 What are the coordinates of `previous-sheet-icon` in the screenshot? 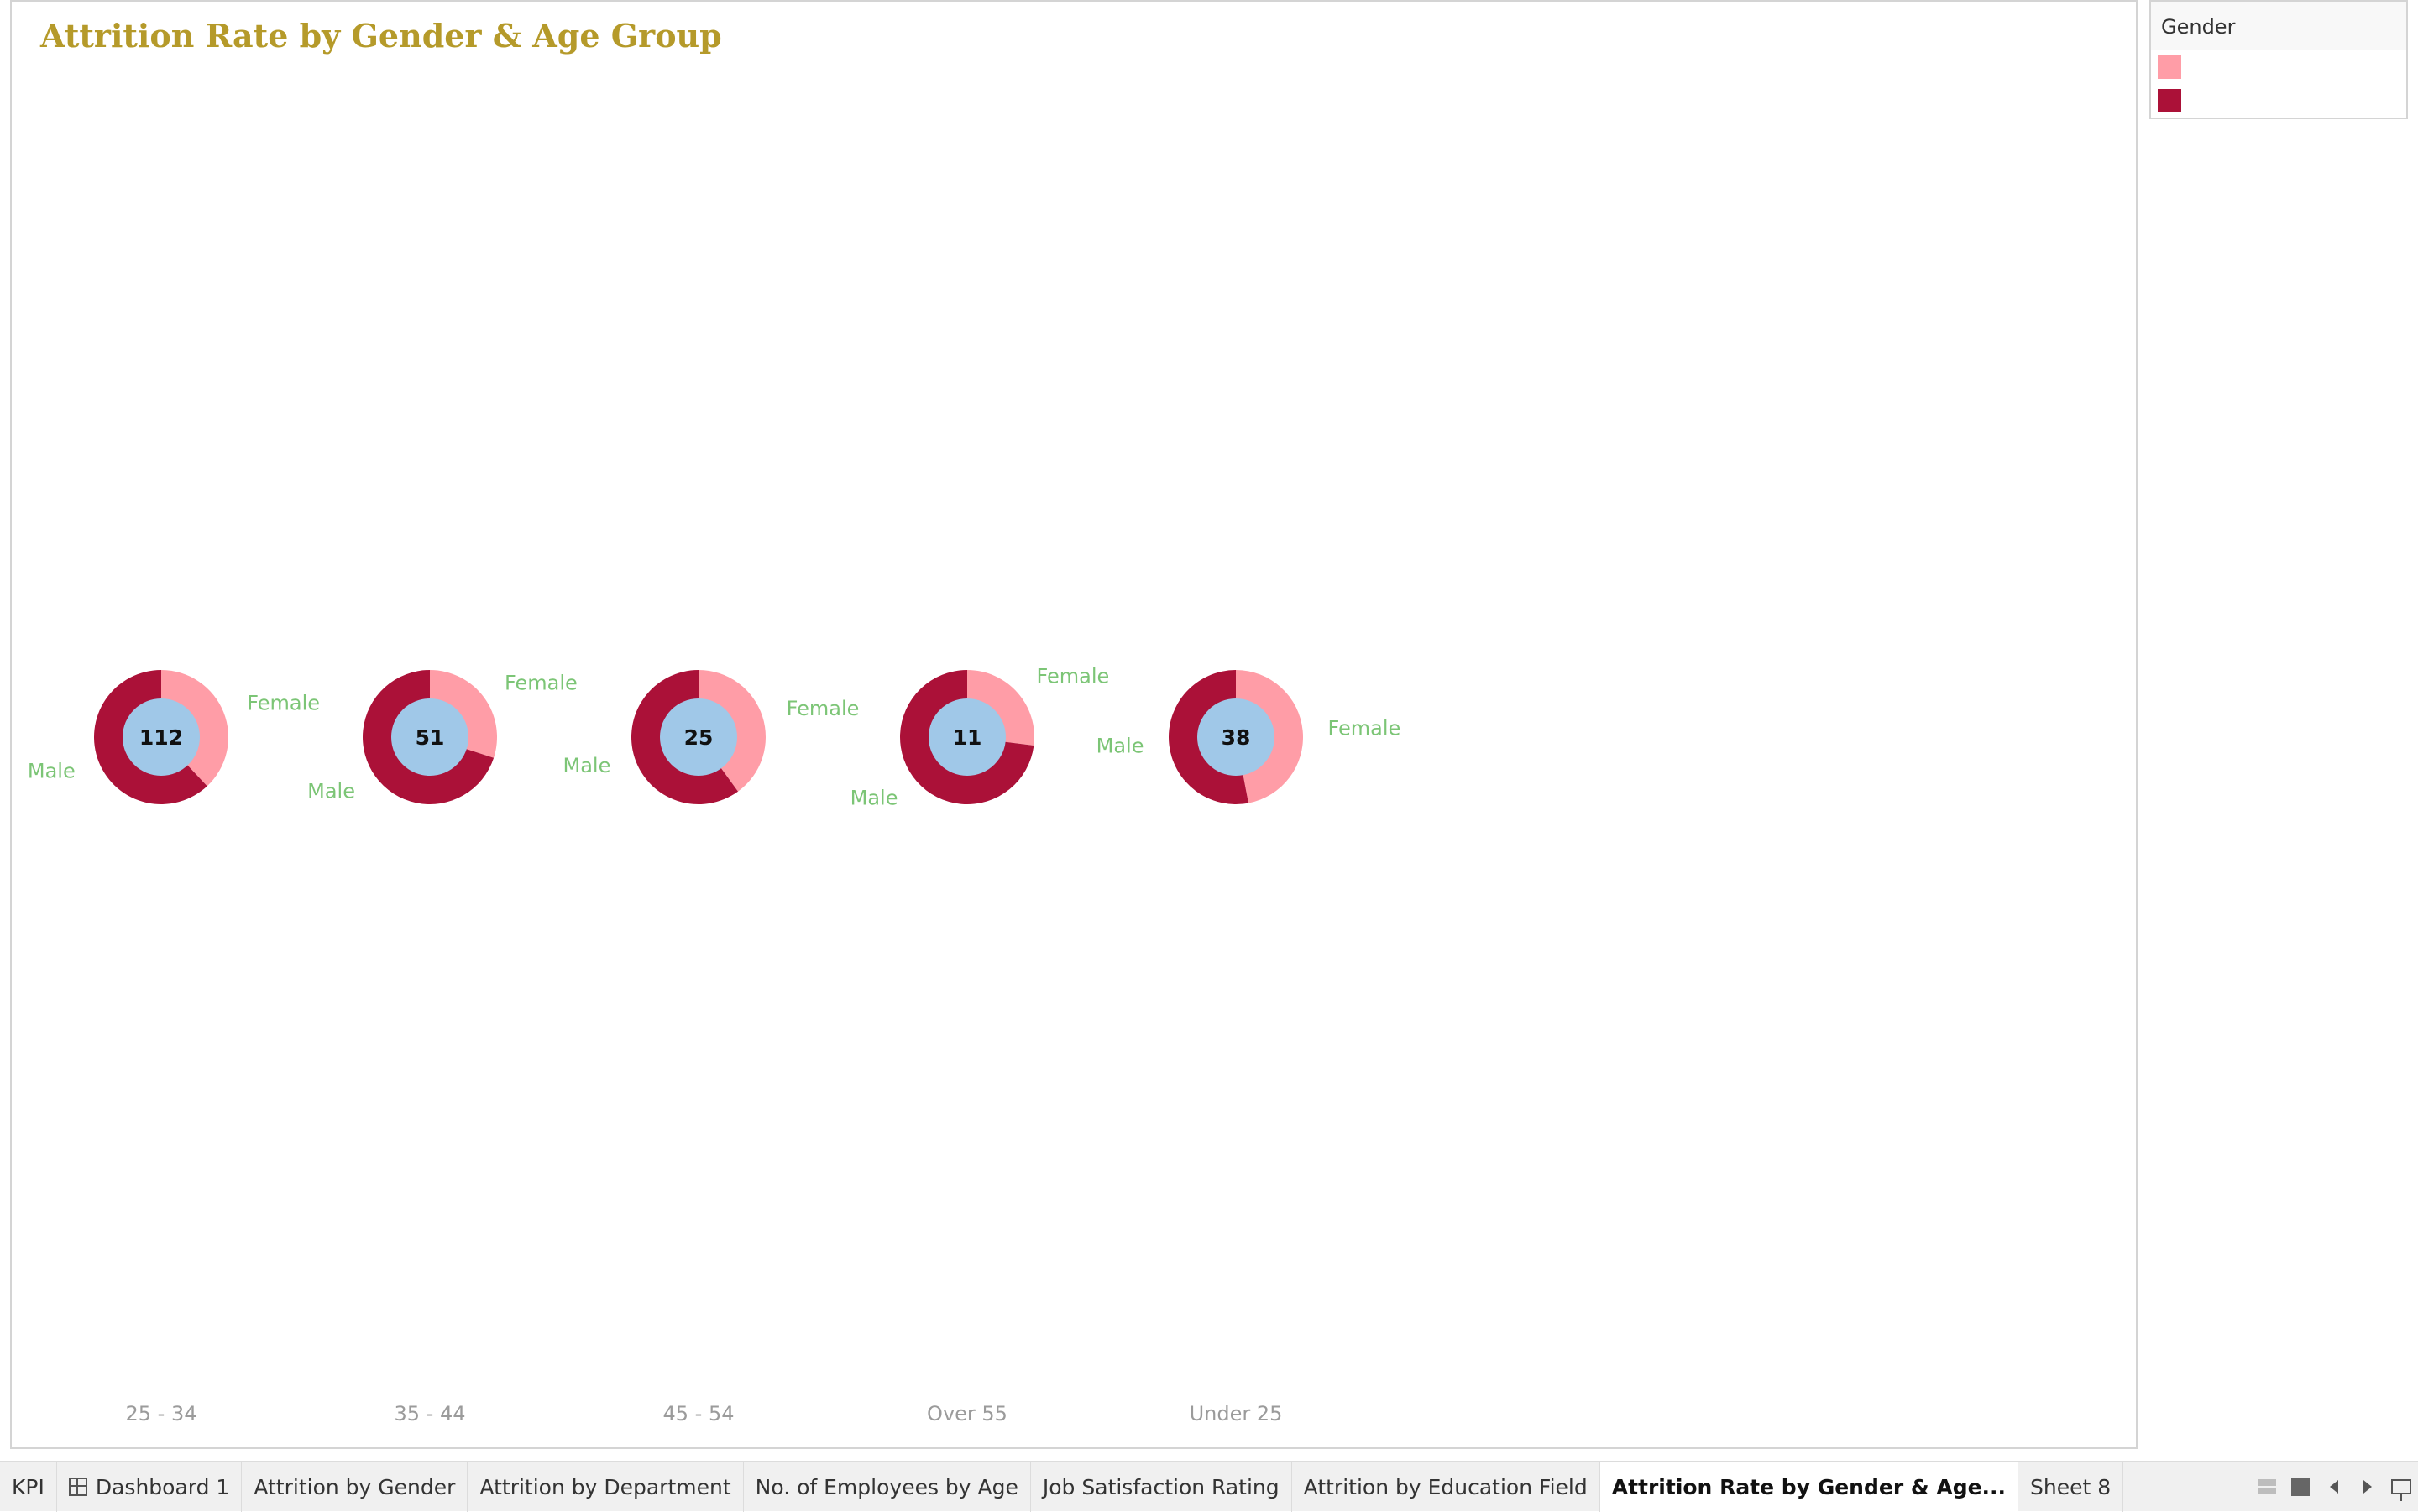 It's located at (2334, 1487).